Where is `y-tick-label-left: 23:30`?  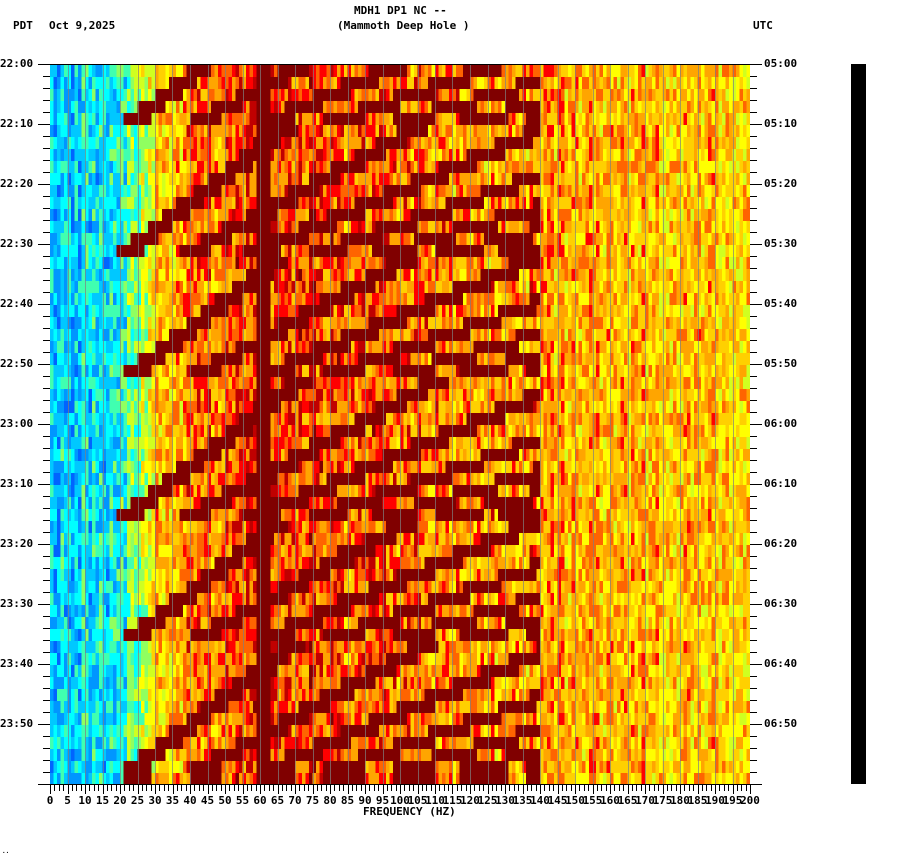 y-tick-label-left: 23:30 is located at coordinates (17, 603).